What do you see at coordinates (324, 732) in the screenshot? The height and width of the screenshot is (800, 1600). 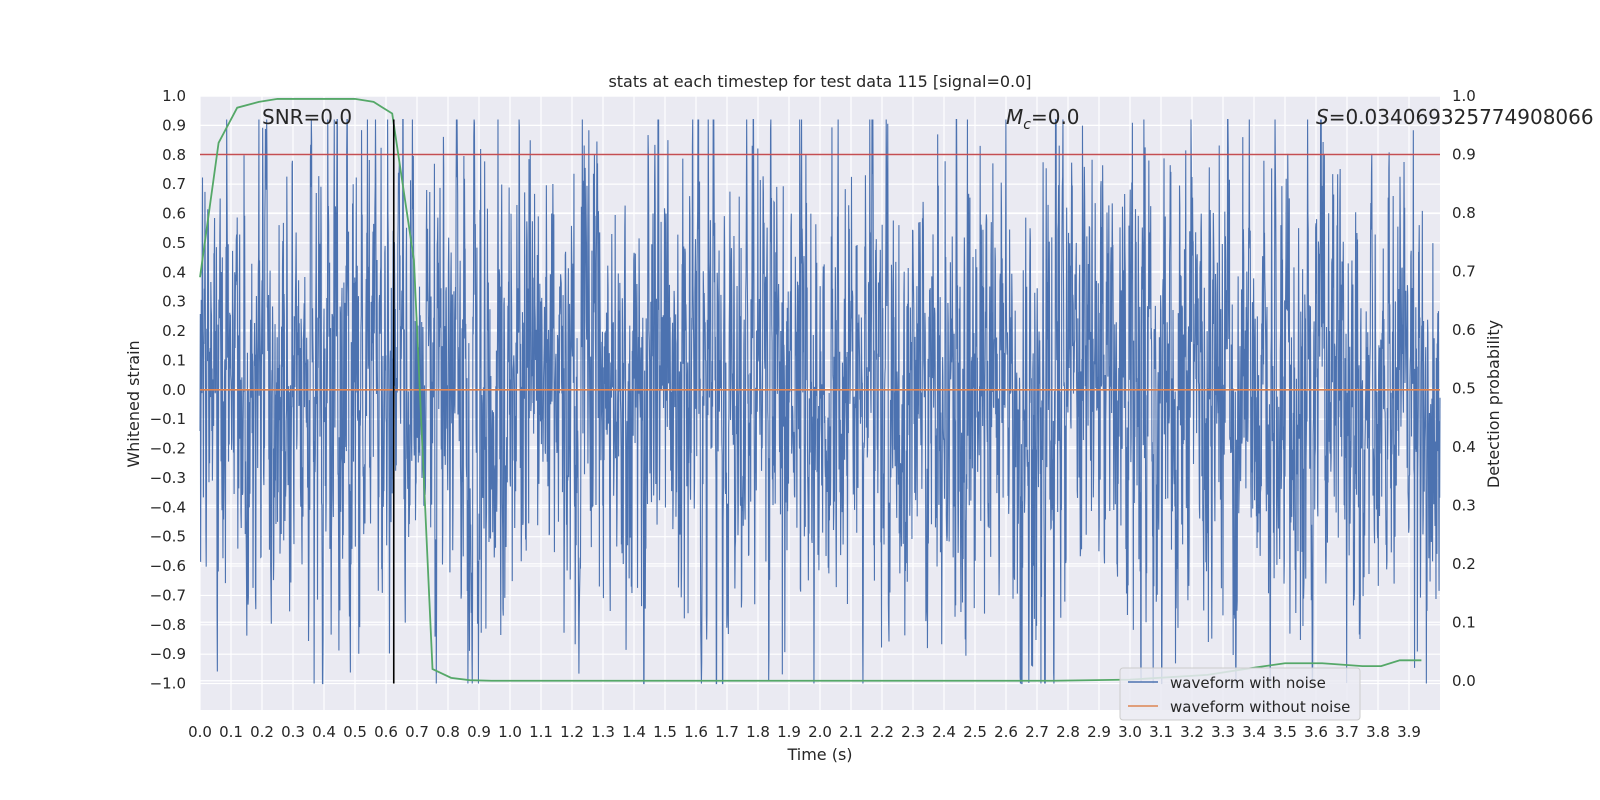 I see `x-tick-label: 0.4` at bounding box center [324, 732].